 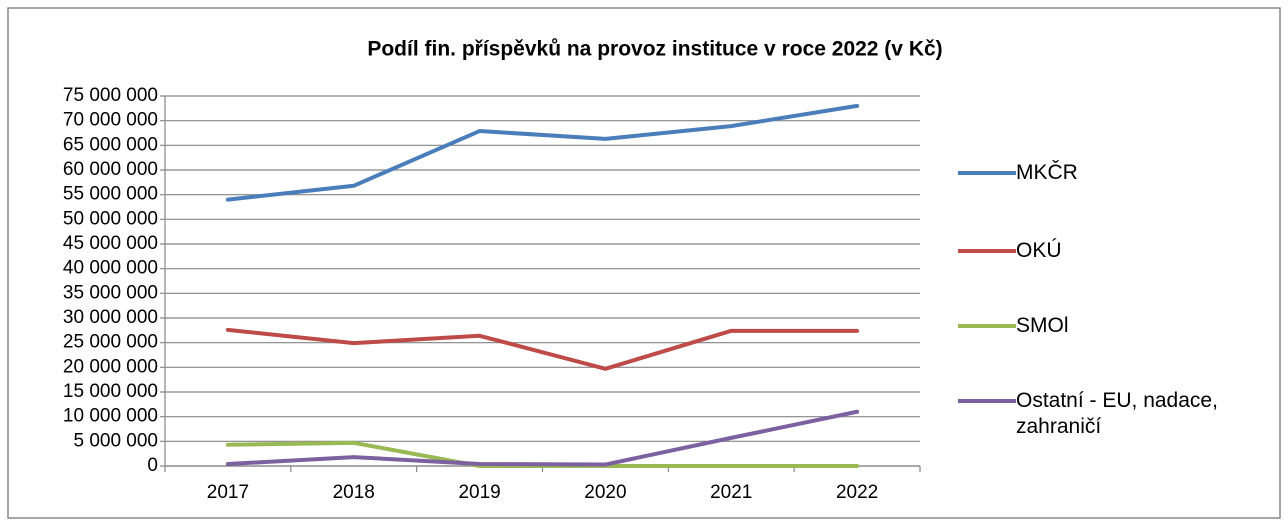 What do you see at coordinates (354, 492) in the screenshot?
I see `x-tick-label: 2018` at bounding box center [354, 492].